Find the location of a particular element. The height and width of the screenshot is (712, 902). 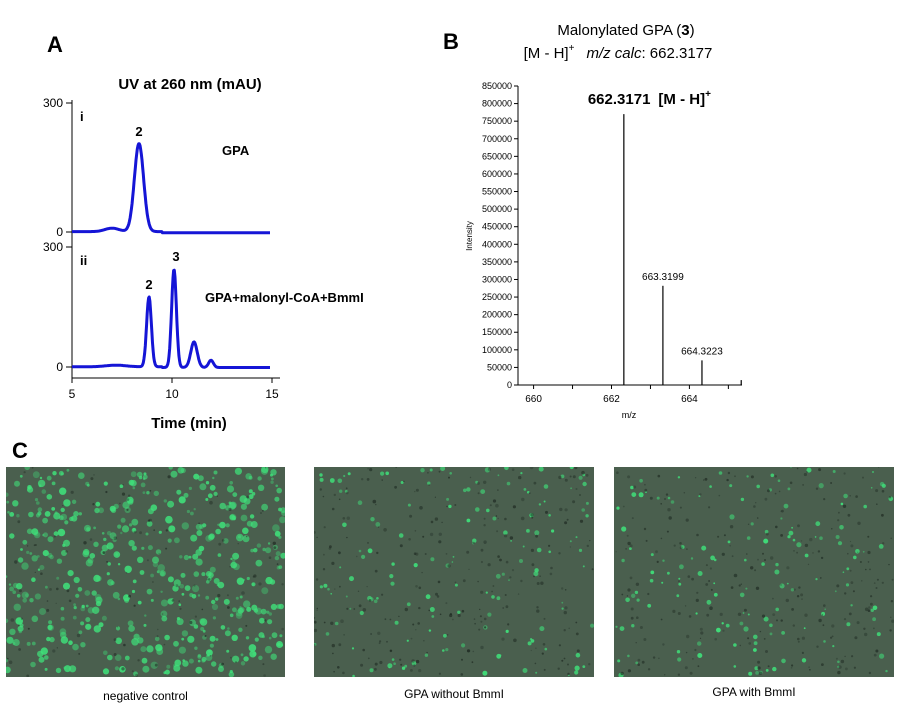

chart-a-x-label: Time (min) is located at coordinates (189, 423).